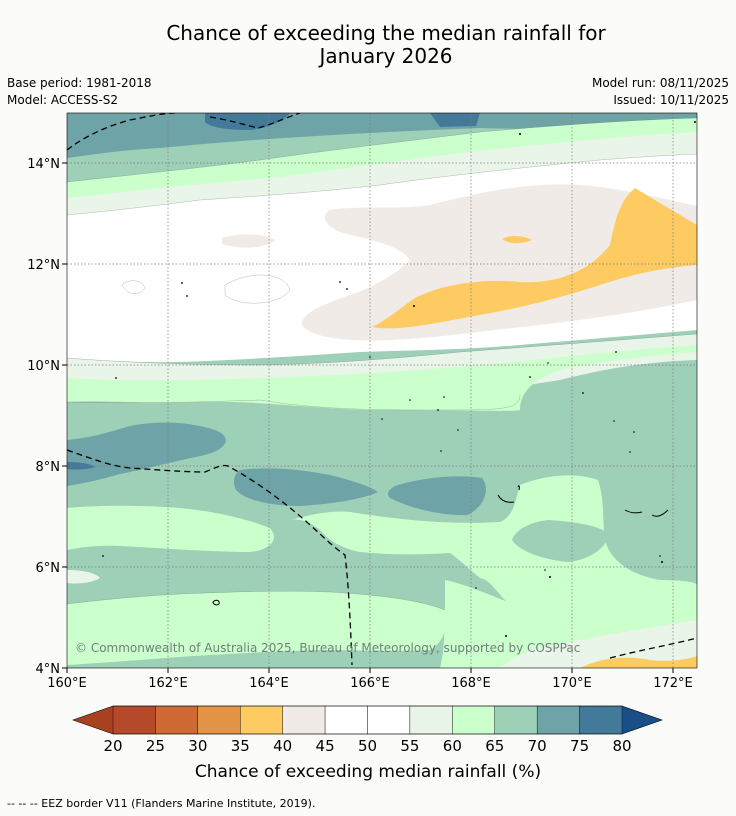 The width and height of the screenshot is (736, 816). I want to click on lon-tick-label: 162°E, so click(168, 683).